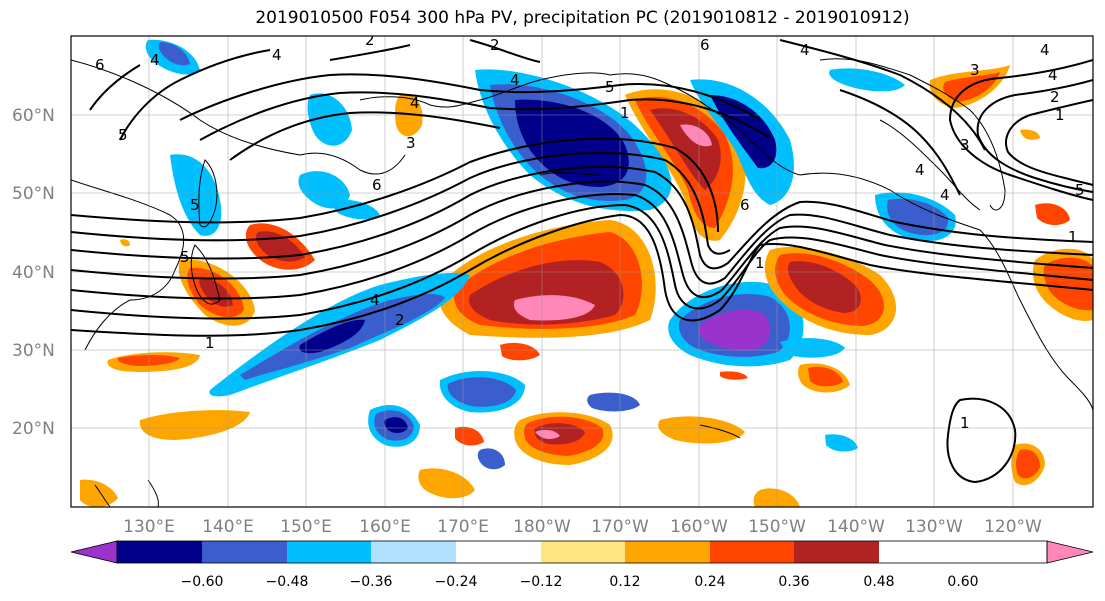 This screenshot has width=1105, height=601. I want to click on lon-label: 140°E, so click(228, 527).